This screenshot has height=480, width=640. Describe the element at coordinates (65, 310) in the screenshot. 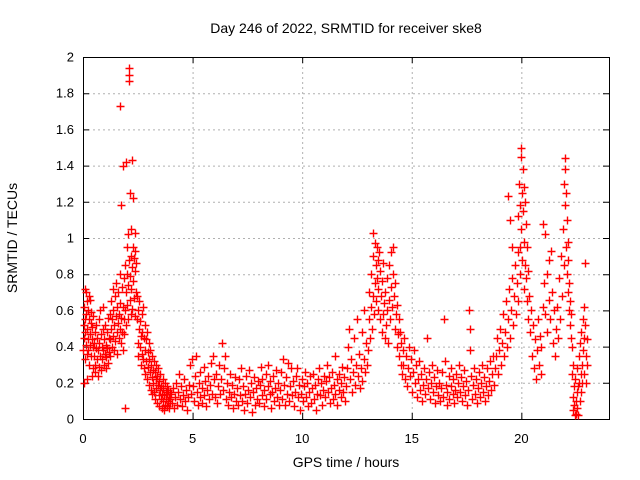

I see `y-tick-label: 0.6` at that location.